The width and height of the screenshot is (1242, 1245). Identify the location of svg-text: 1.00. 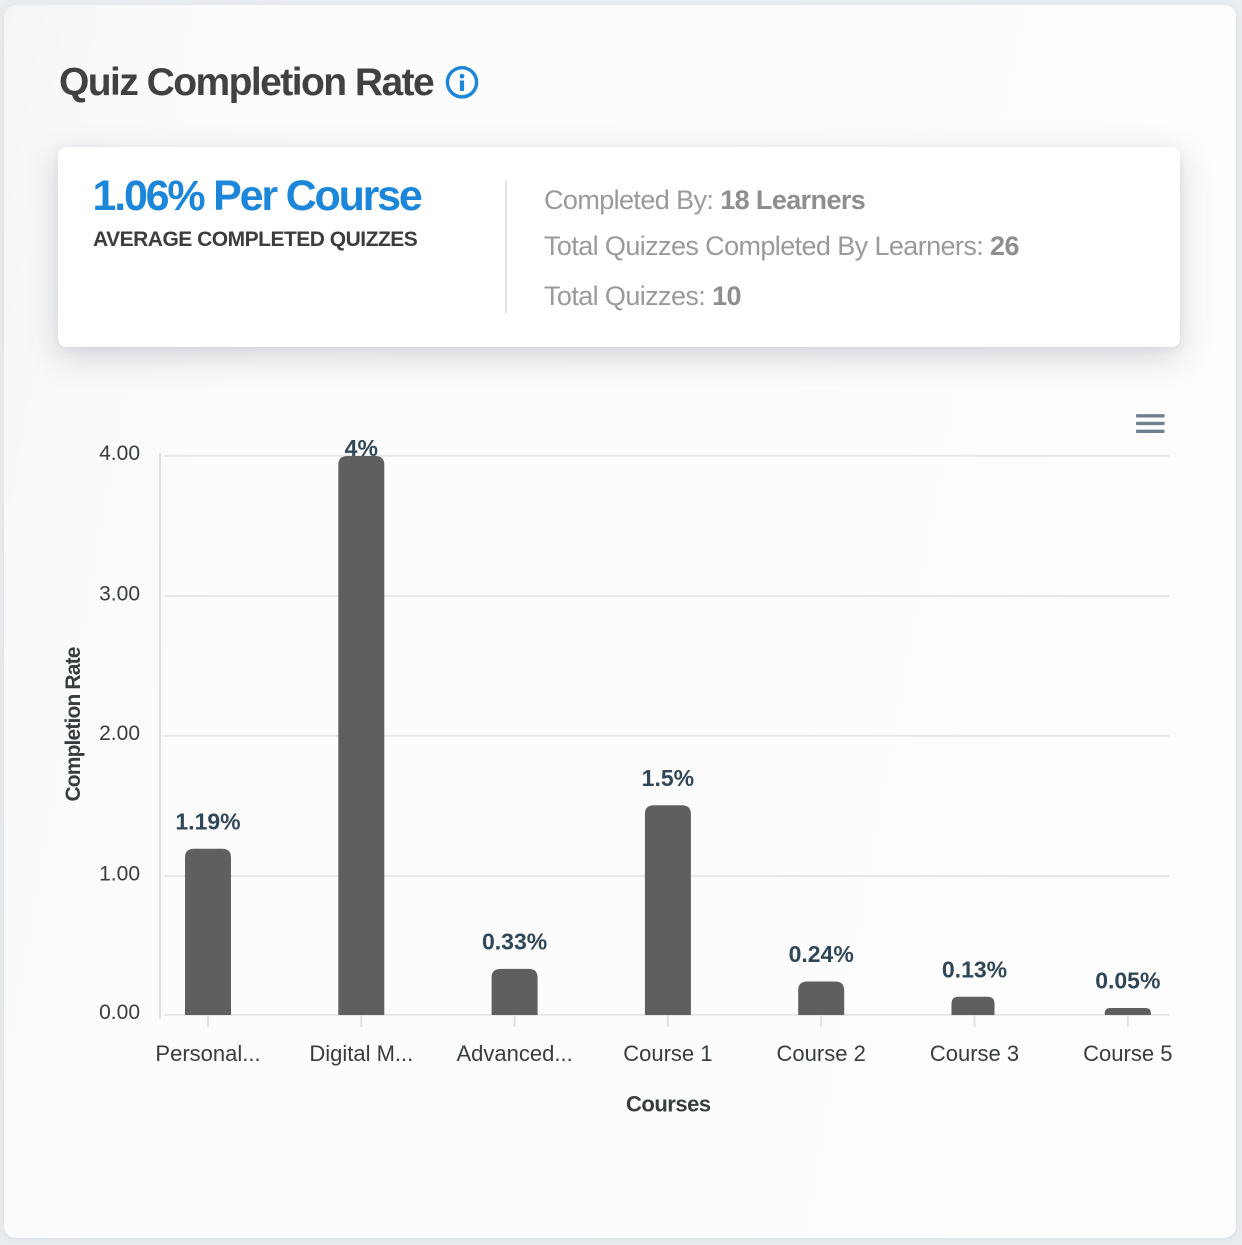
(119, 873).